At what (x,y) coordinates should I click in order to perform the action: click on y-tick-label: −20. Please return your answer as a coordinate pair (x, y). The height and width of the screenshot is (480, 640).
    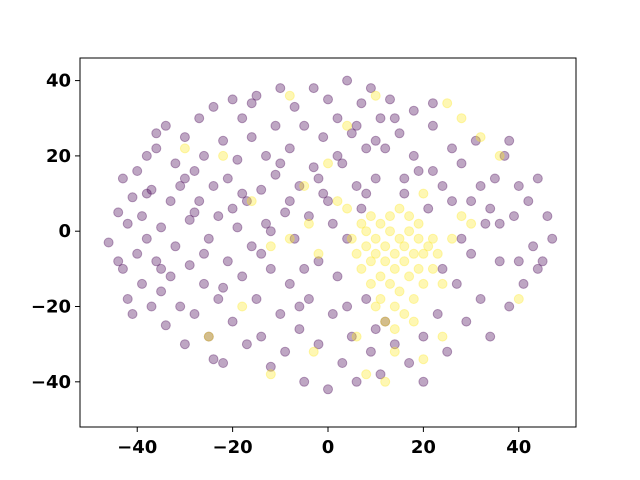
    Looking at the image, I should click on (51, 307).